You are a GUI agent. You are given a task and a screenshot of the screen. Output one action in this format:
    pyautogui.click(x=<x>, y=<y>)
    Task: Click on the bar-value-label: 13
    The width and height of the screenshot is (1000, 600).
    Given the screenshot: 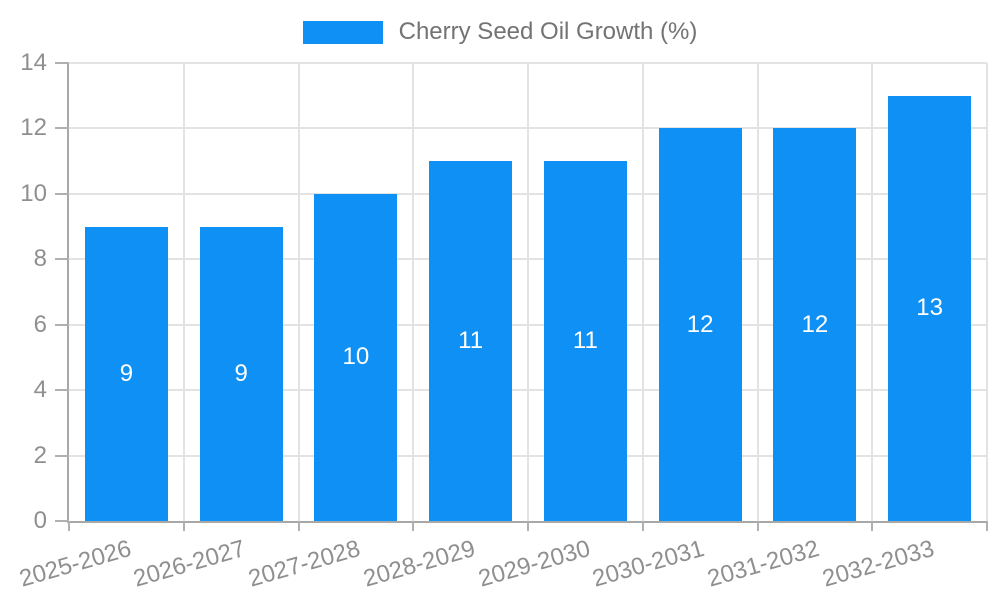 What is the action you would take?
    pyautogui.click(x=929, y=308)
    